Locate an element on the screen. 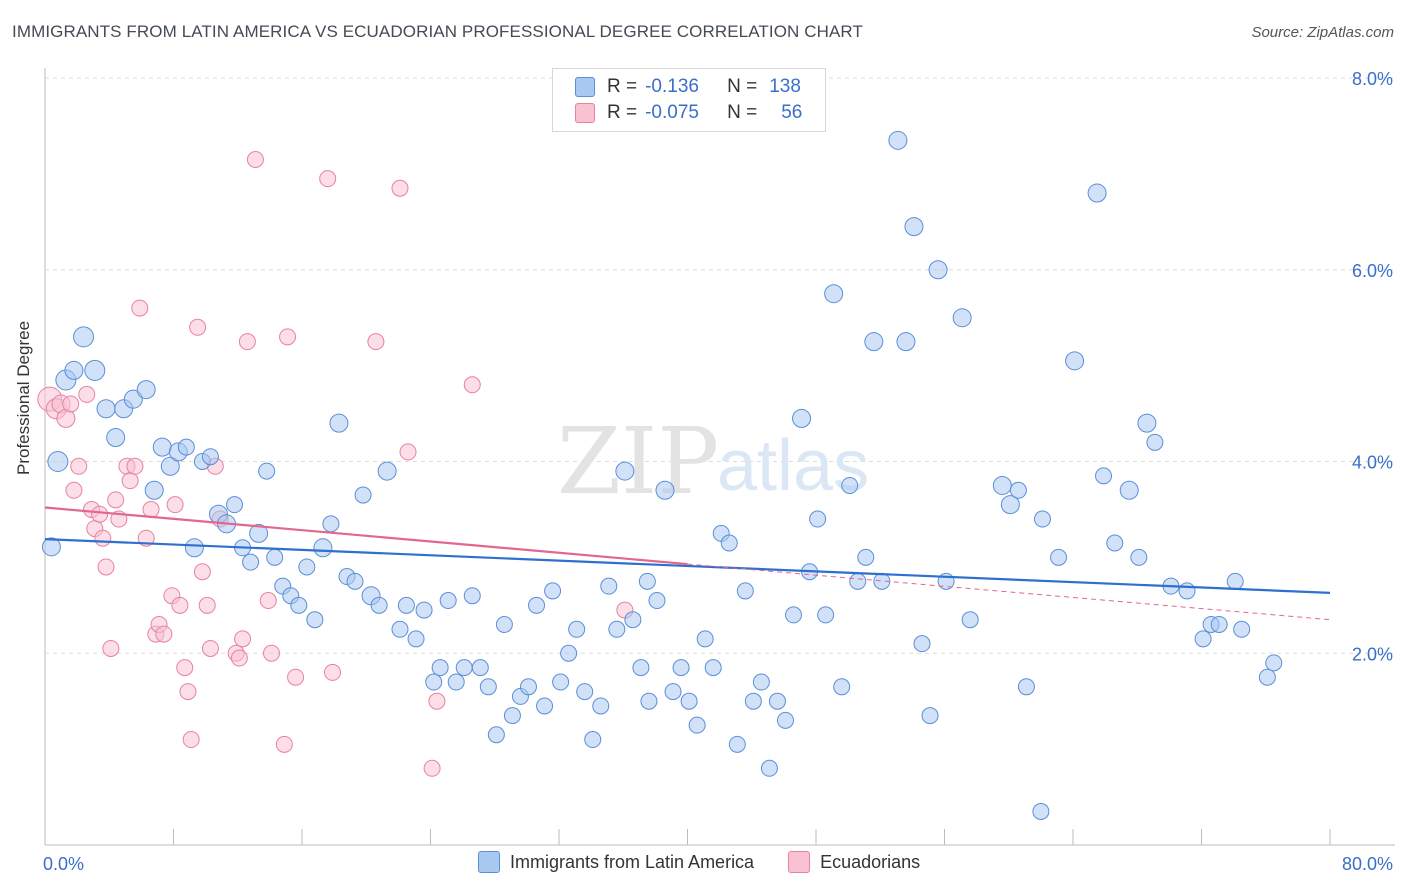 The image size is (1406, 892). legend-item-immigrants: Immigrants from Latin America is located at coordinates (616, 862).